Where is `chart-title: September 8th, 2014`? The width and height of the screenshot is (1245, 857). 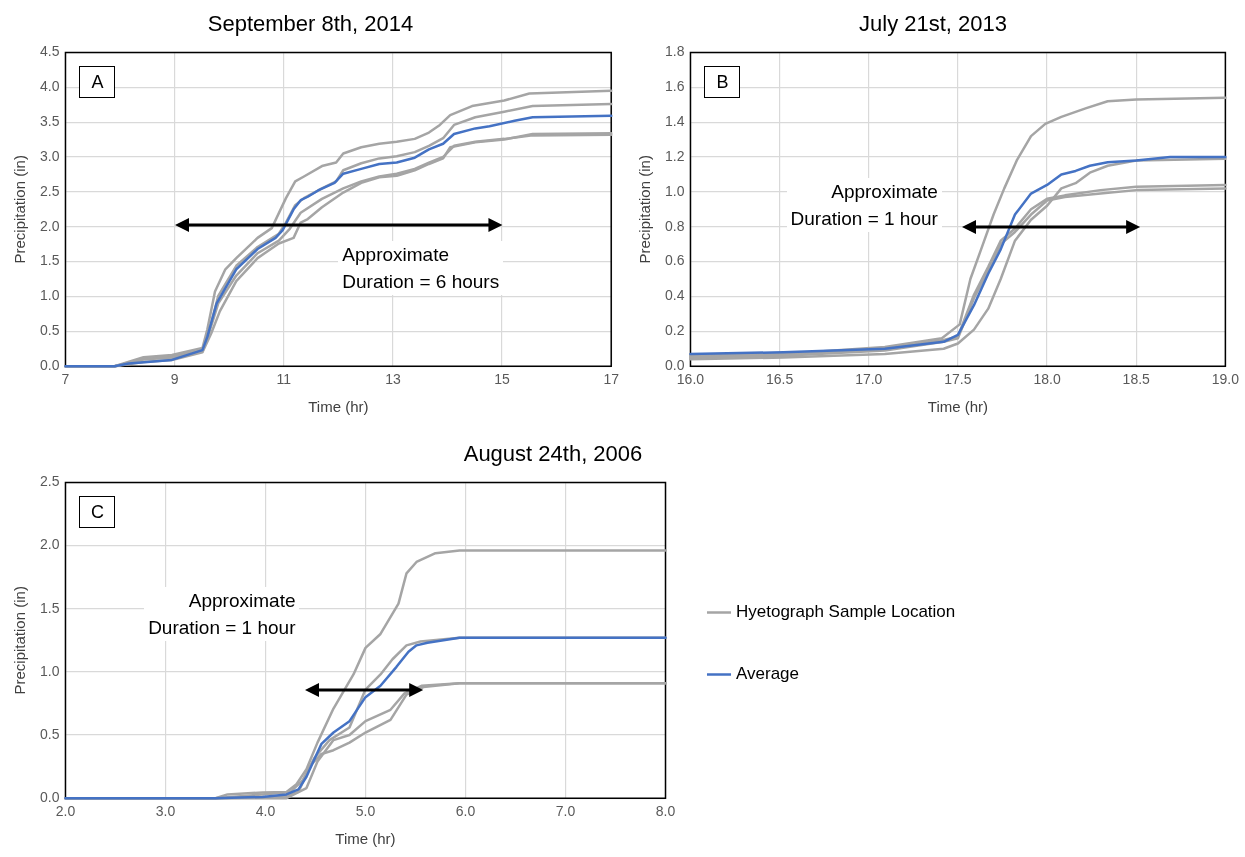
chart-title: September 8th, 2014 is located at coordinates (310, 24).